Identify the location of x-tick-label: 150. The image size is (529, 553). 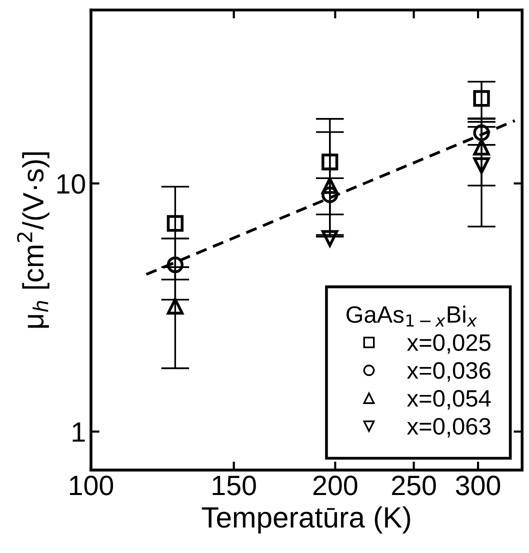
(234, 486).